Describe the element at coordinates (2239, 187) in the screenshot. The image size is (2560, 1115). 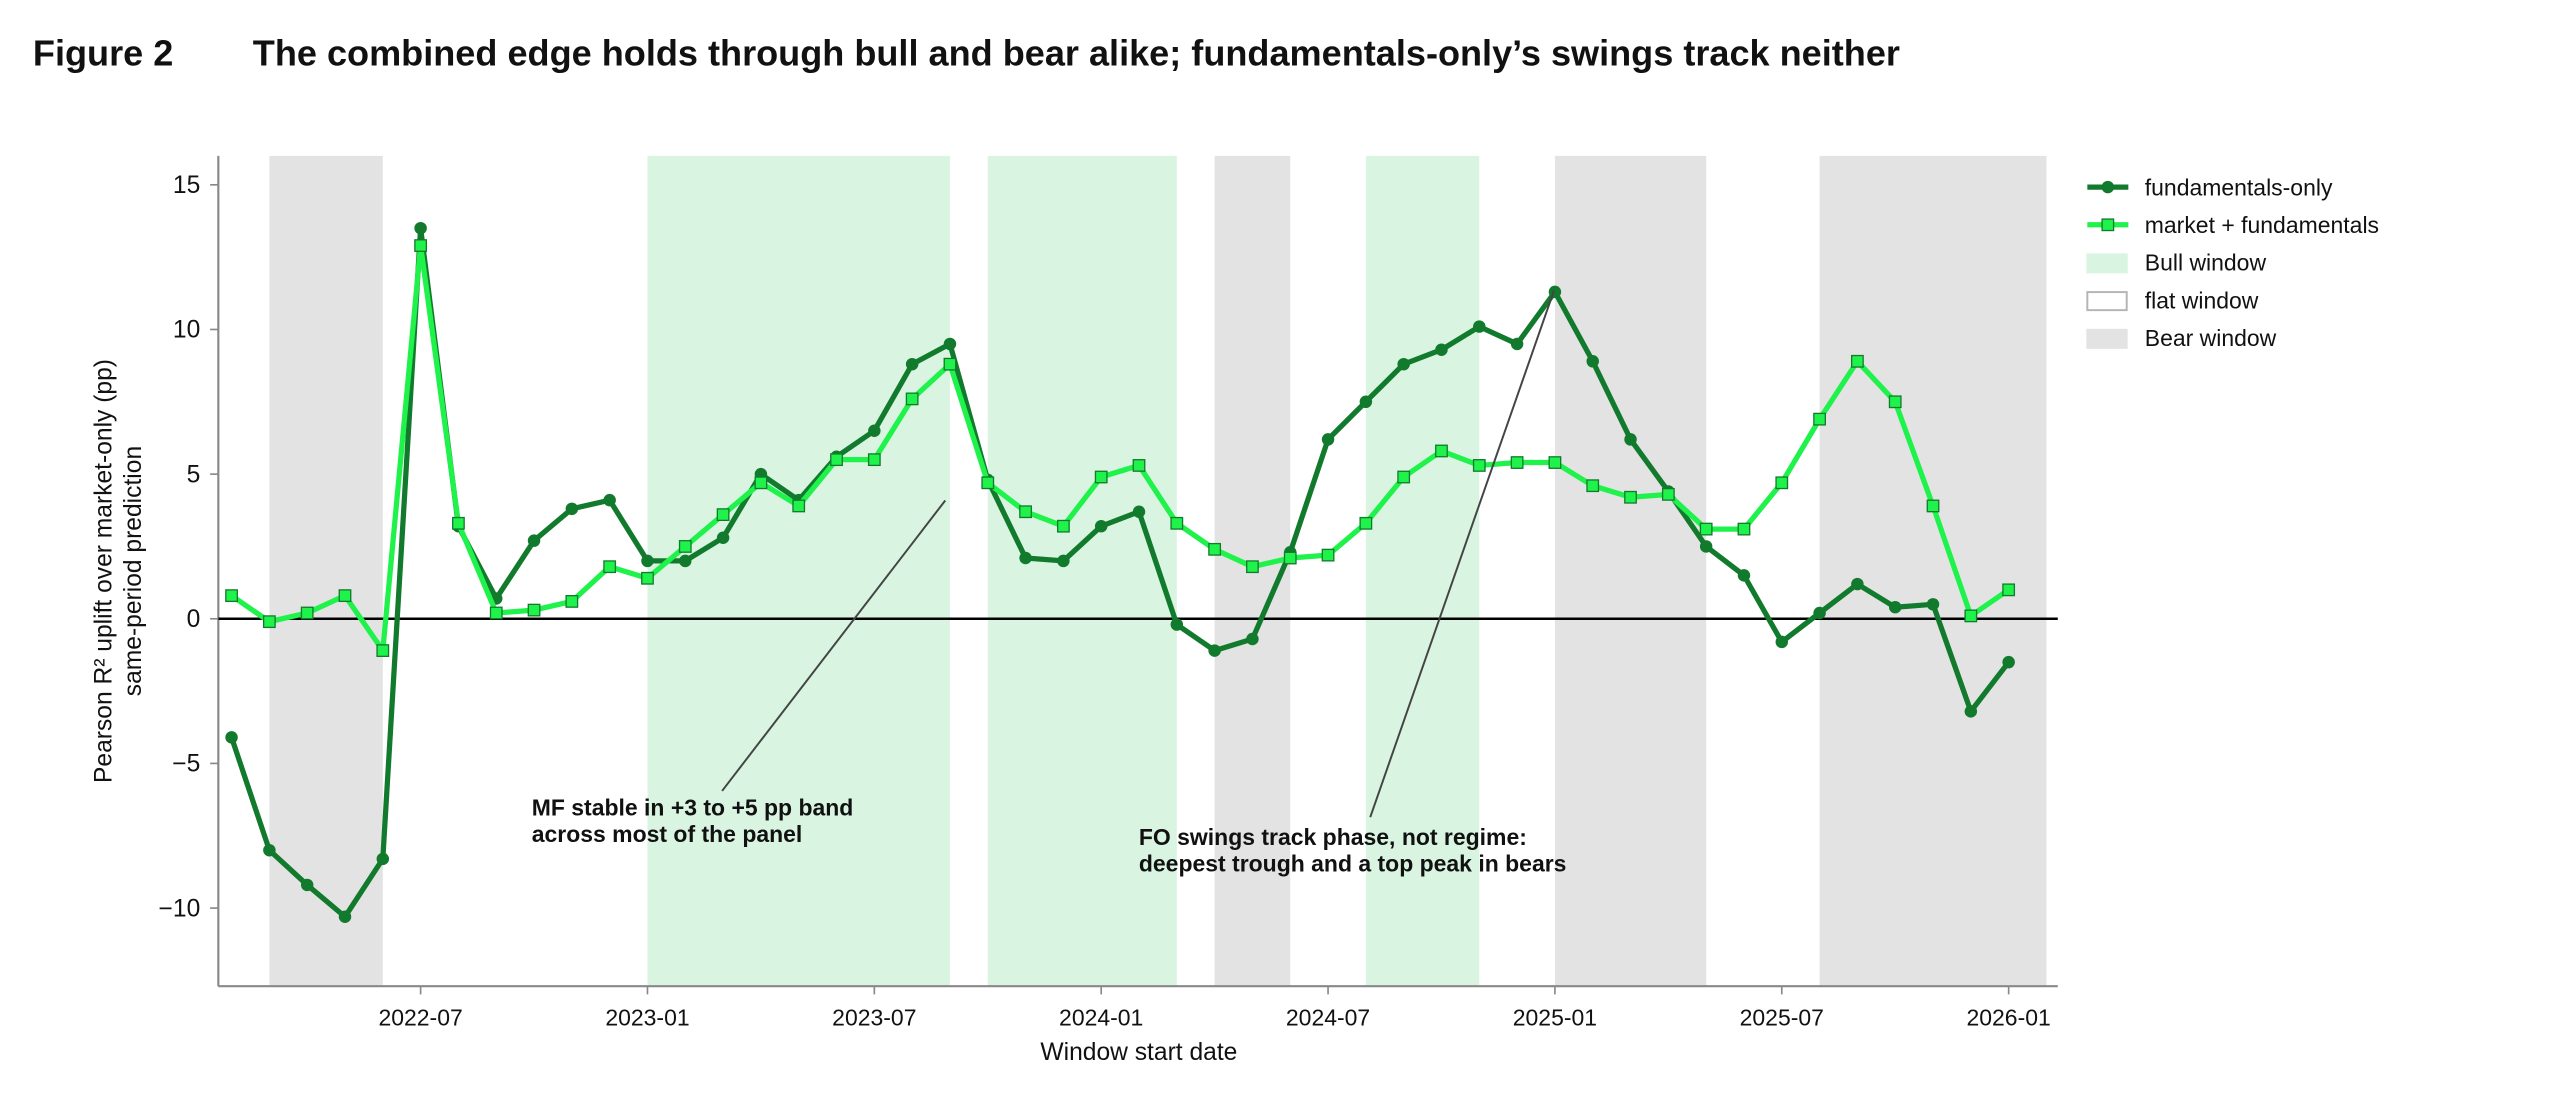
I see `legend-label: fundamentals-only` at that location.